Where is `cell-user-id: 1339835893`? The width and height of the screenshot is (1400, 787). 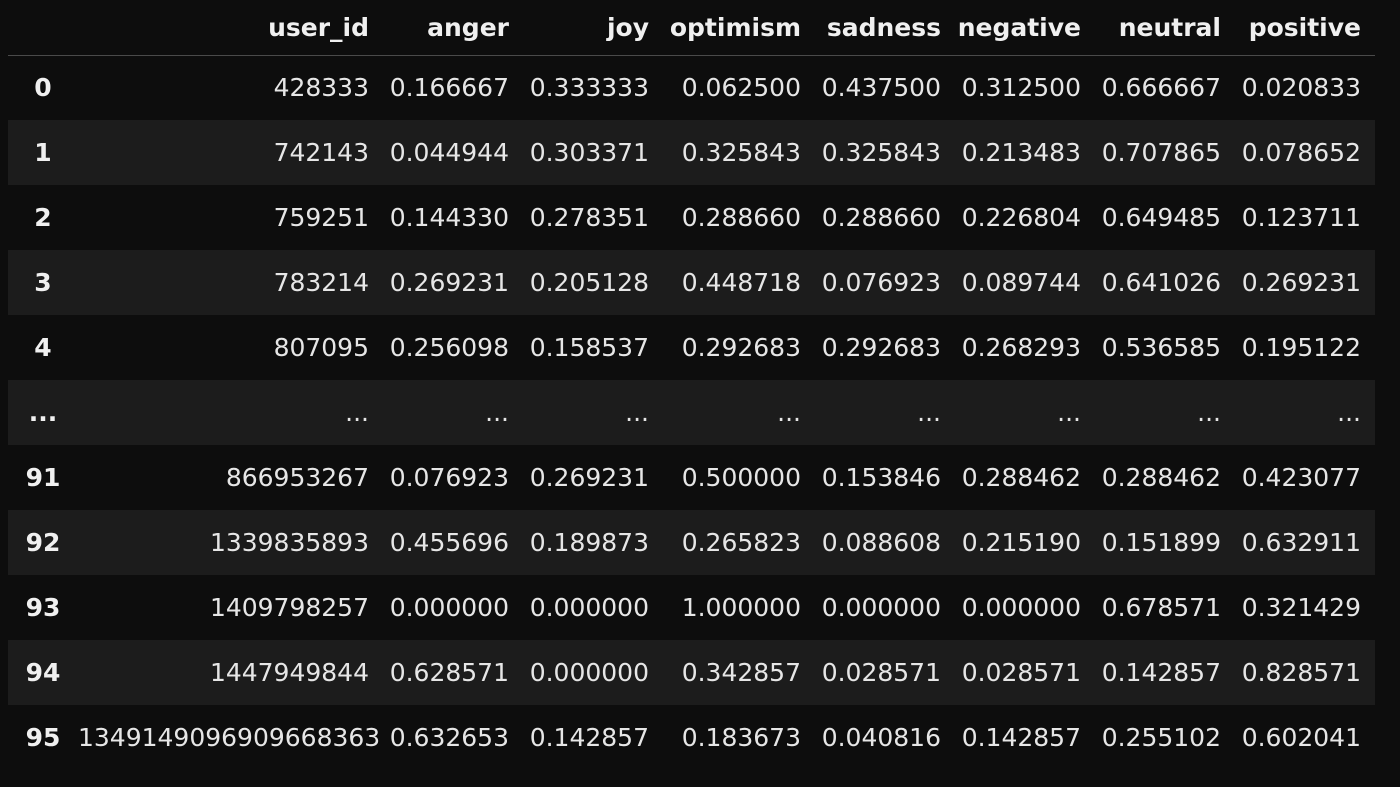
cell-user-id: 1339835893 is located at coordinates (289, 542).